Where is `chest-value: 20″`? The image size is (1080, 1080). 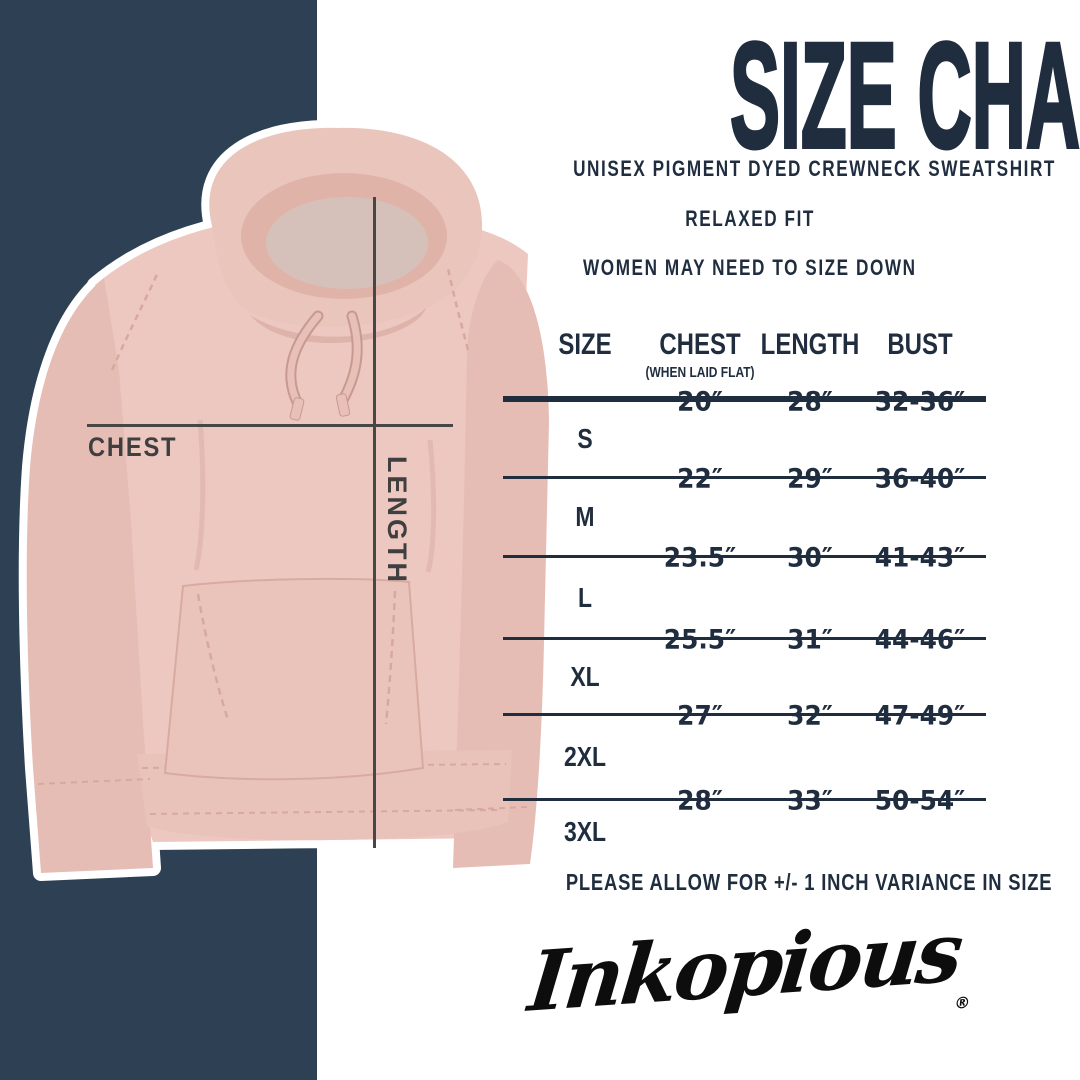 chest-value: 20″ is located at coordinates (700, 402).